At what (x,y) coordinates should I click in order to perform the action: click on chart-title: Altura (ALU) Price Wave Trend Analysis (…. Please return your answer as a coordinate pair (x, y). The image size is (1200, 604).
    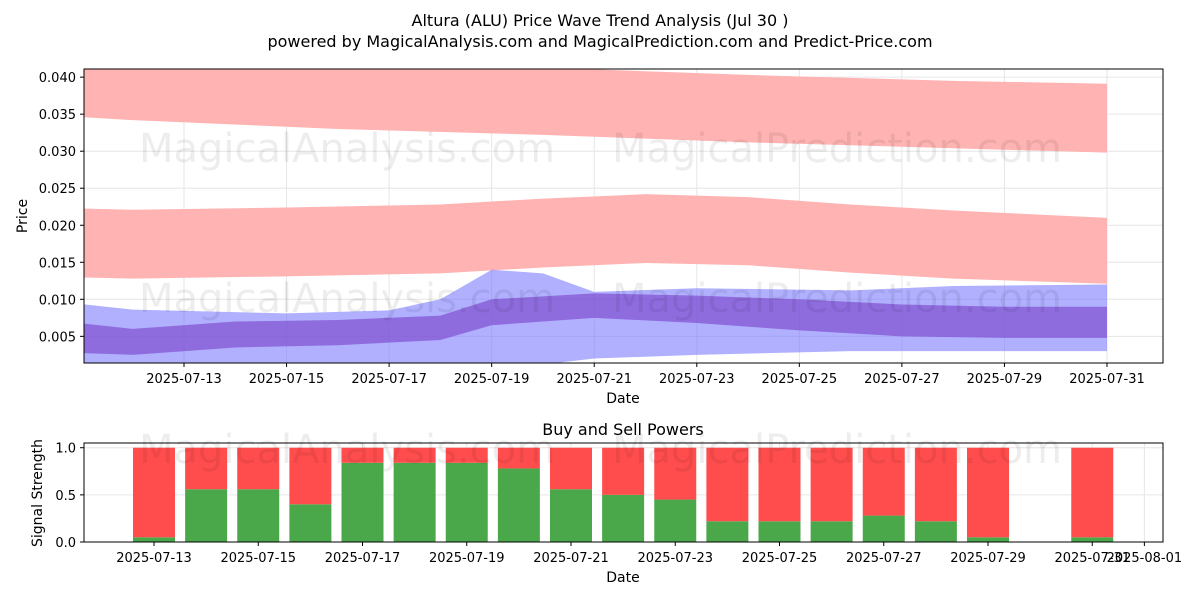
    Looking at the image, I should click on (600, 20).